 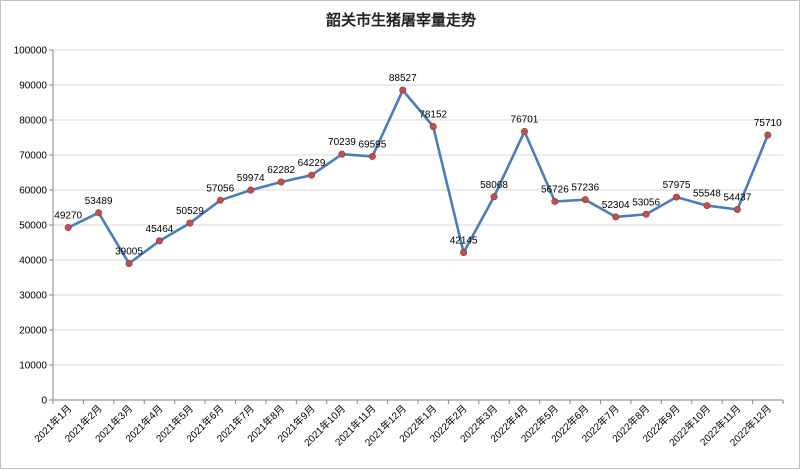 What do you see at coordinates (312, 163) in the screenshot?
I see `data-label: 64229` at bounding box center [312, 163].